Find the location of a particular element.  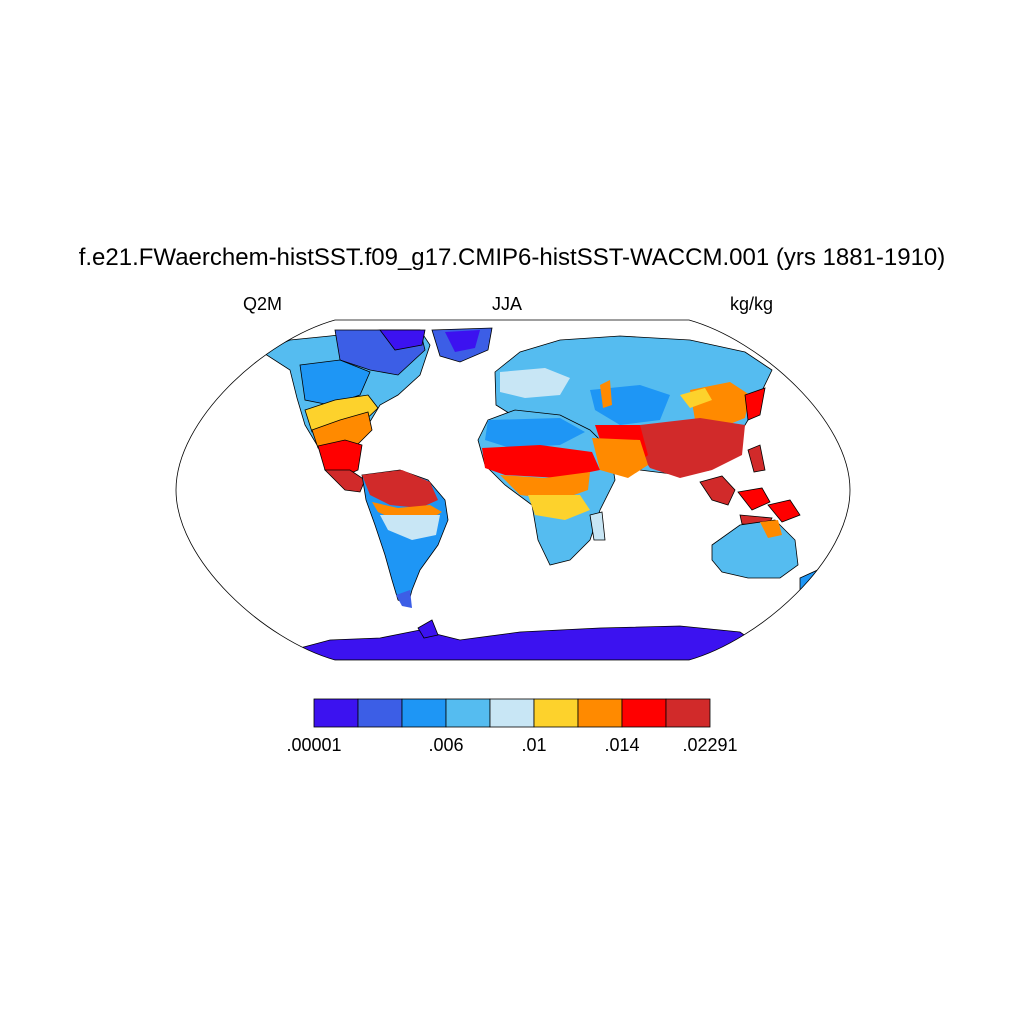

variable-label: Q2M is located at coordinates (263, 304).